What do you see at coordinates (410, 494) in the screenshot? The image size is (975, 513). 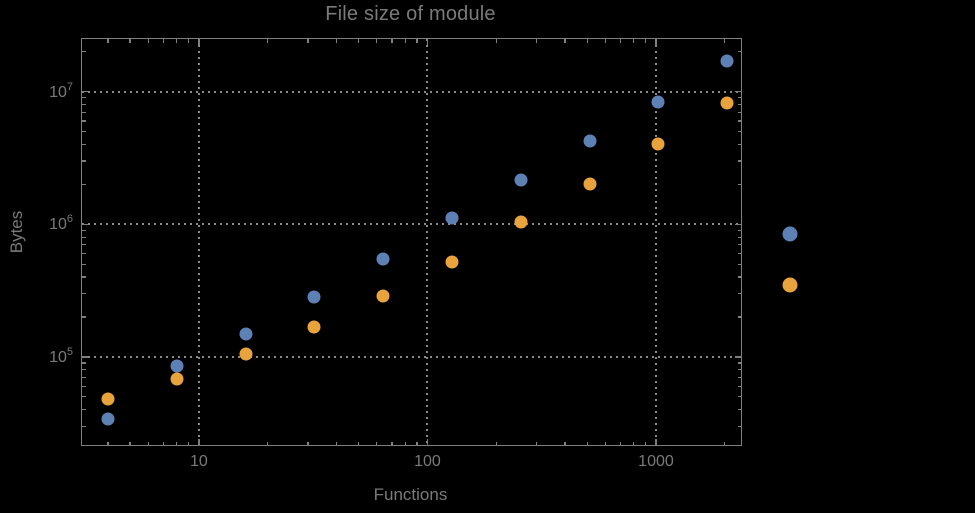 I see `x-axis-label: Functions` at bounding box center [410, 494].